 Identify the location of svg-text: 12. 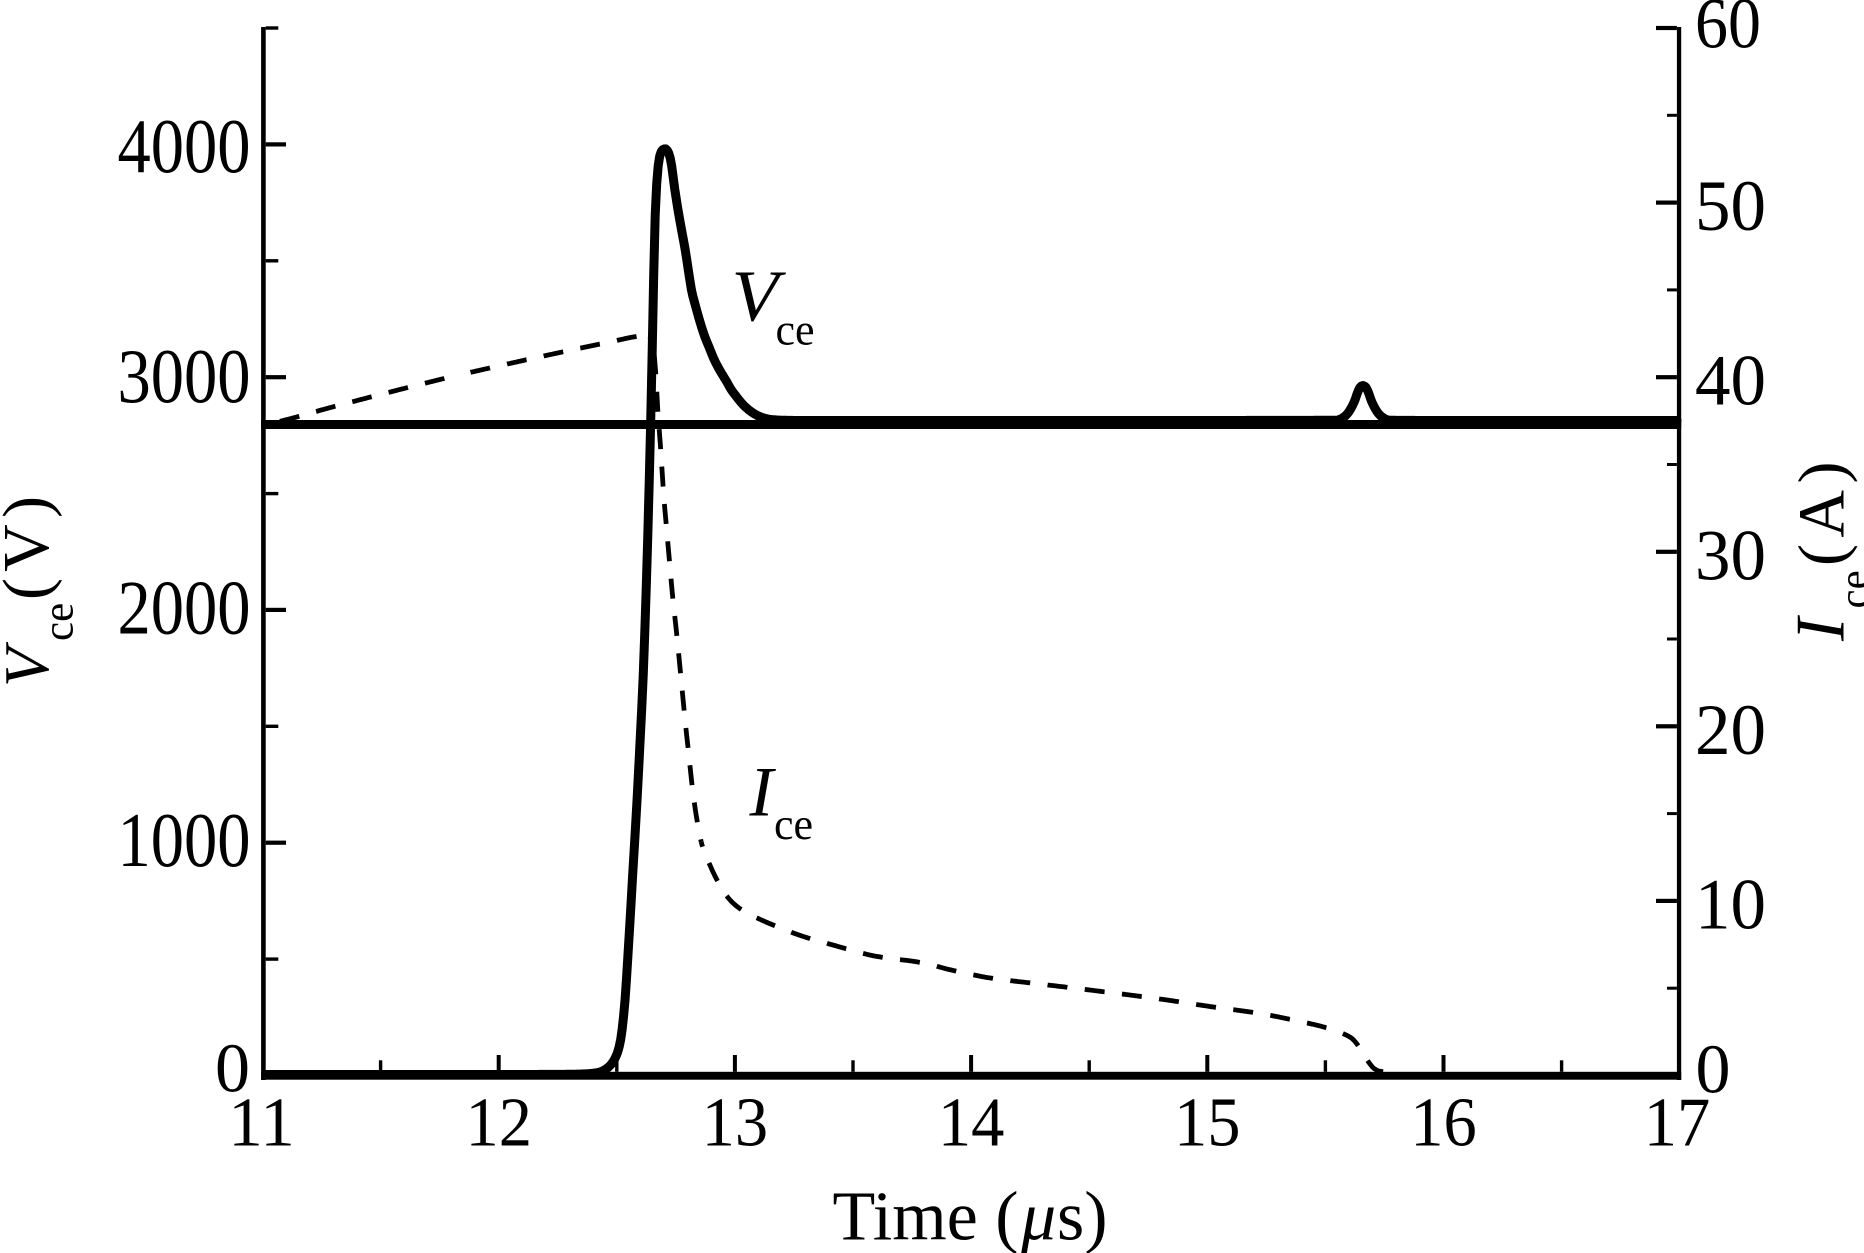
(498, 1123).